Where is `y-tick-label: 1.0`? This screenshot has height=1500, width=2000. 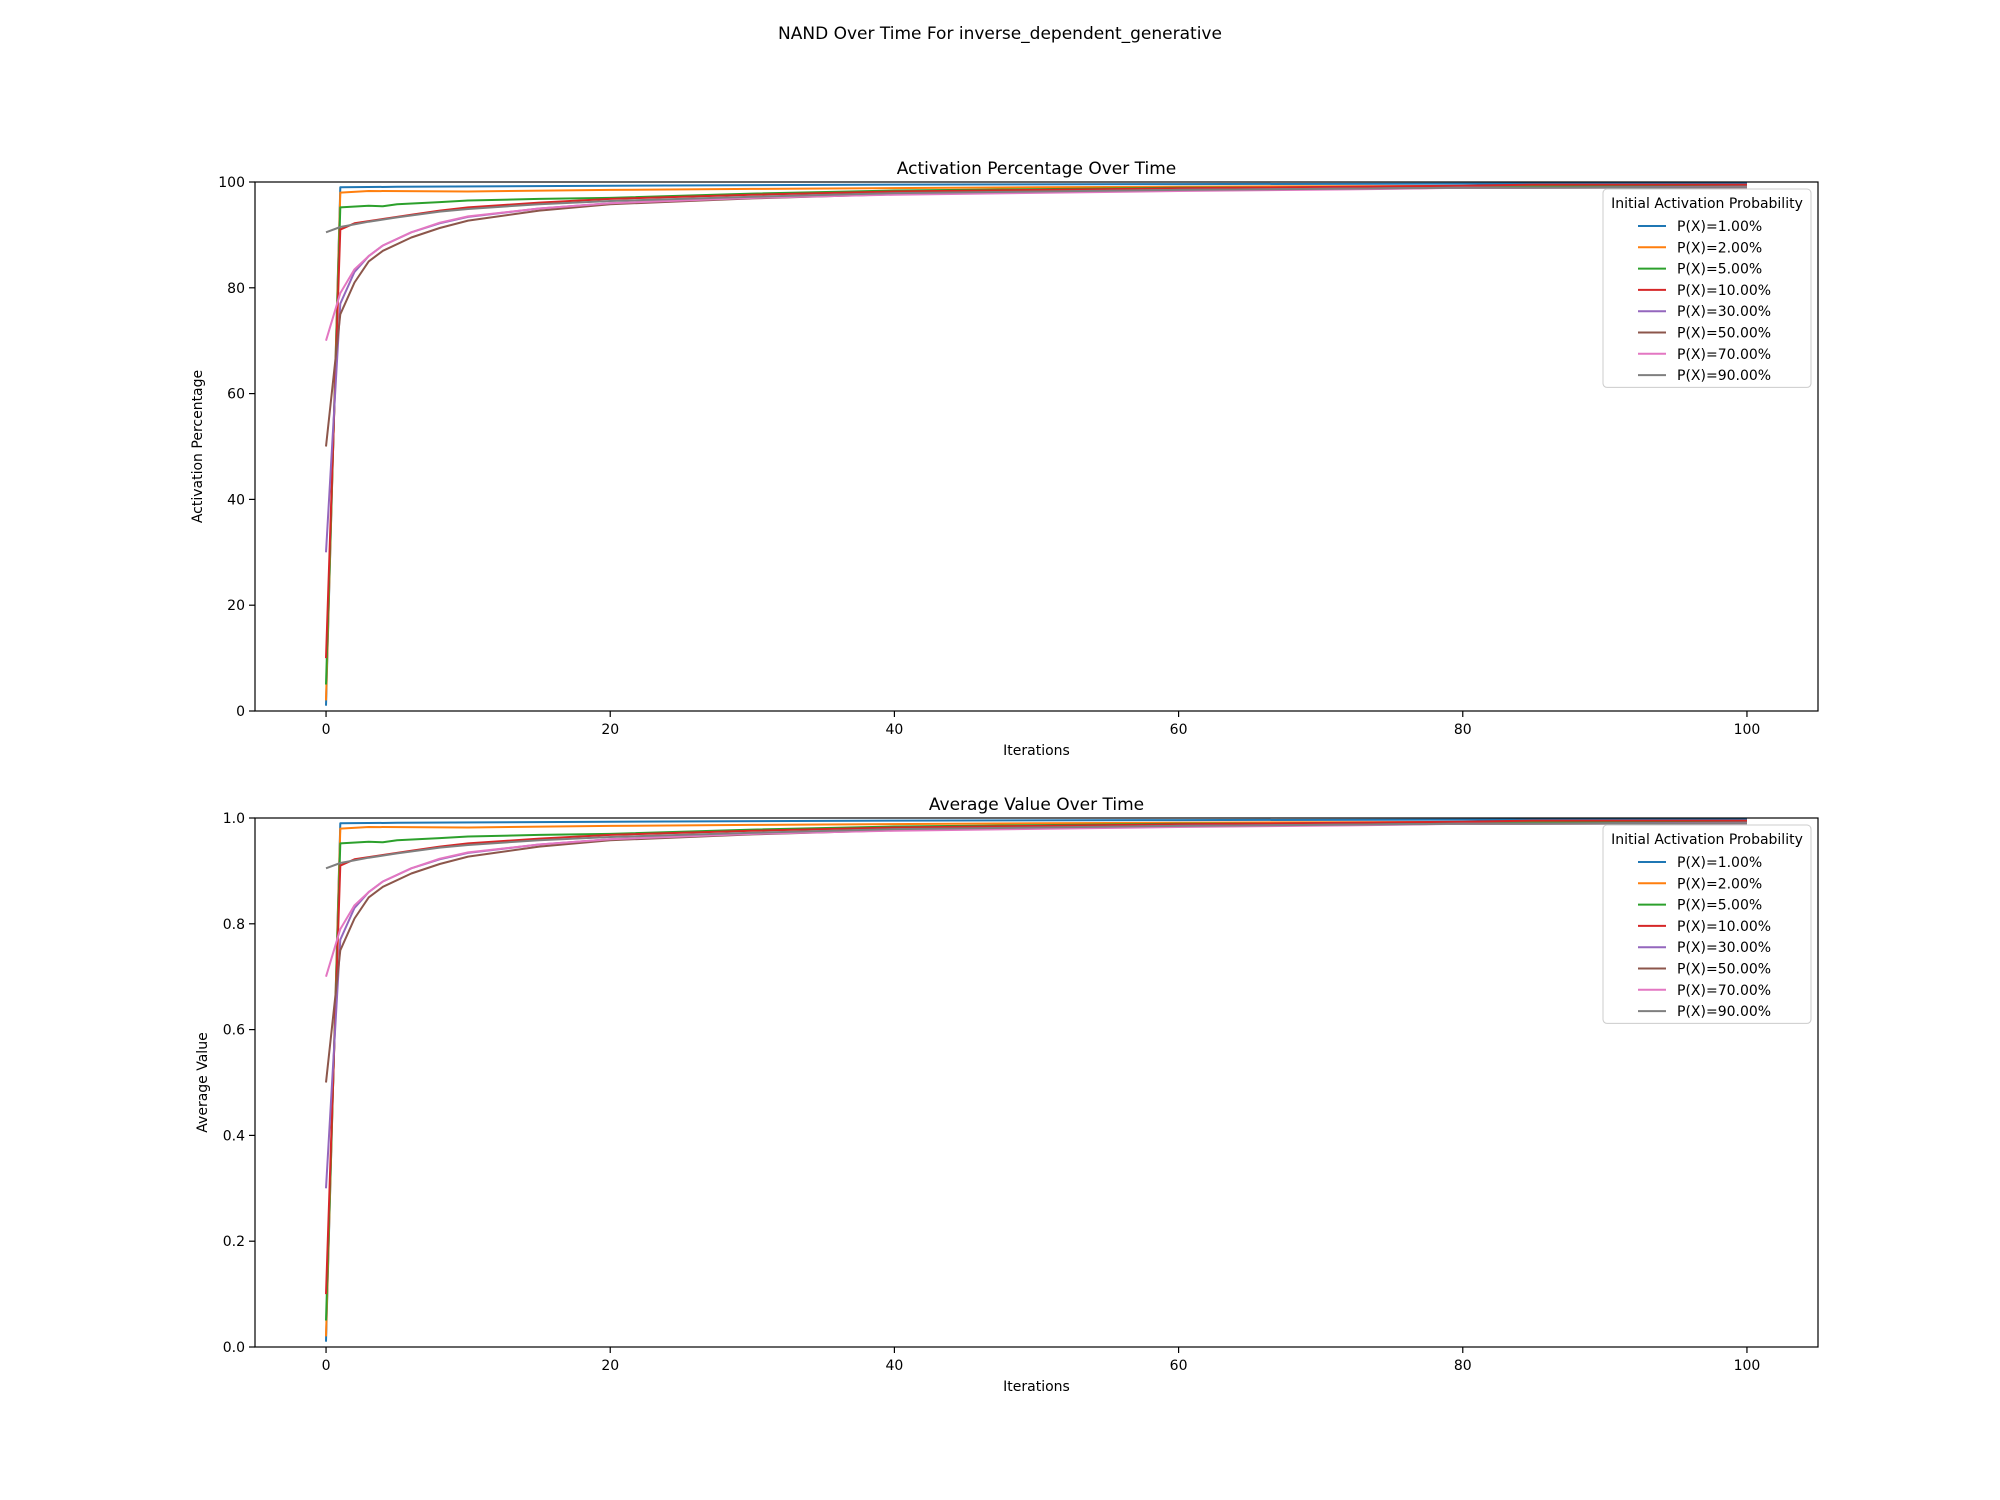
y-tick-label: 1.0 is located at coordinates (234, 819).